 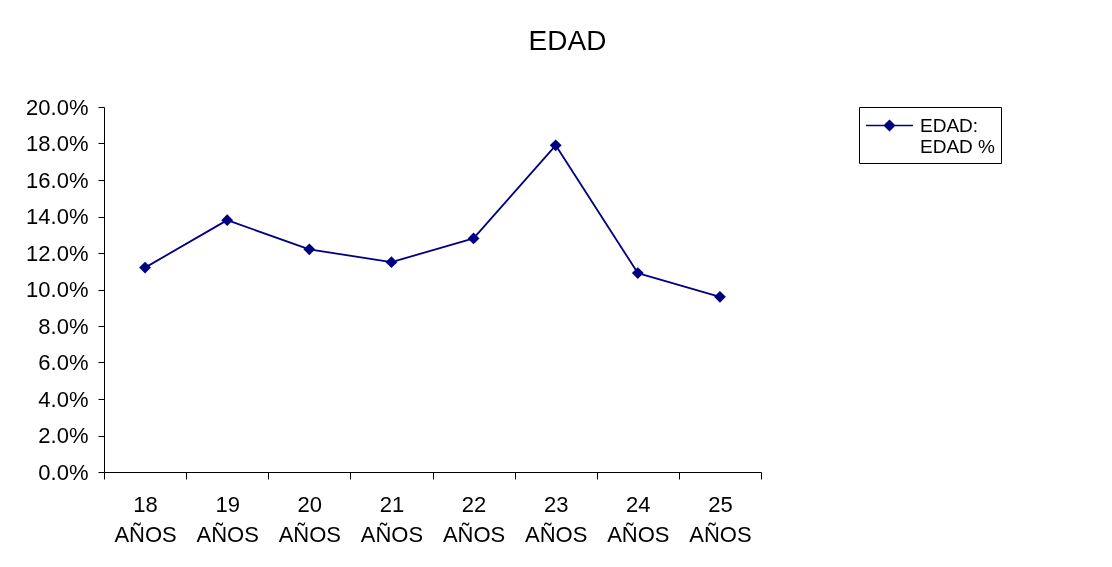 I want to click on y-tick-label: 16.0%, so click(x=57, y=180).